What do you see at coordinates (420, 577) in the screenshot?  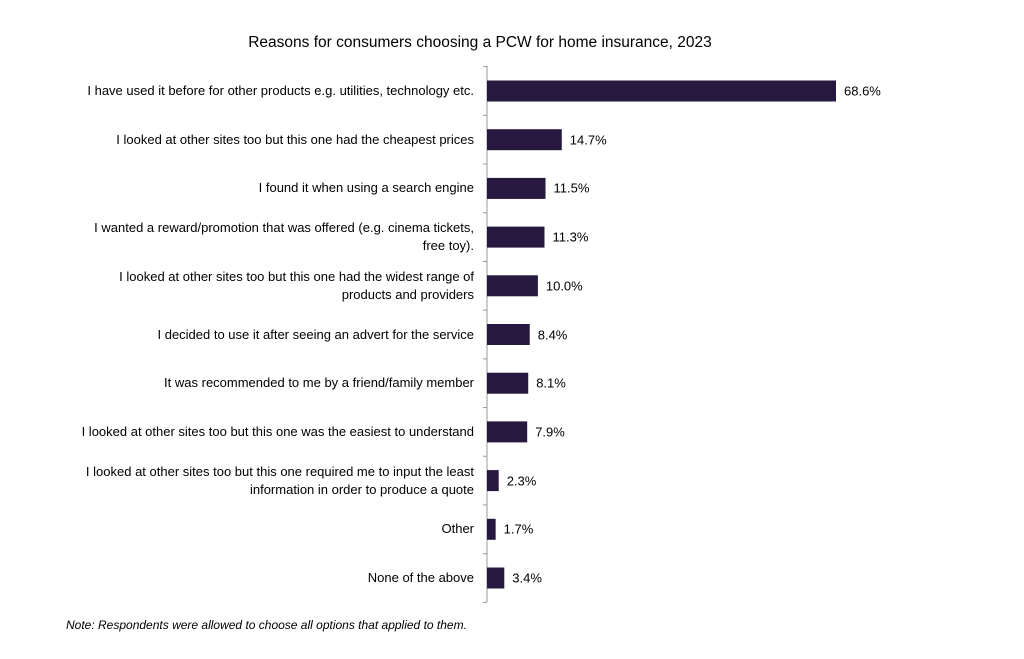 I see `category-label: None of the above` at bounding box center [420, 577].